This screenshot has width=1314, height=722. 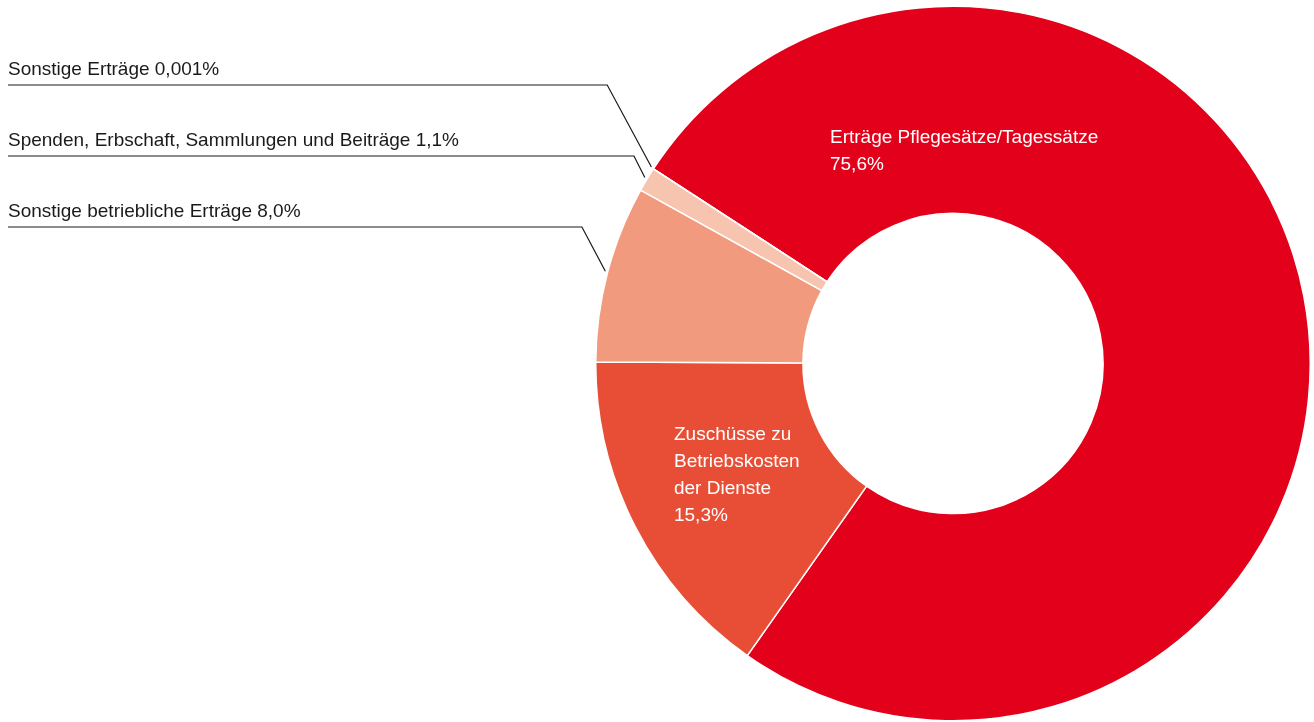 I want to click on data-label: 15,3%, so click(x=700, y=514).